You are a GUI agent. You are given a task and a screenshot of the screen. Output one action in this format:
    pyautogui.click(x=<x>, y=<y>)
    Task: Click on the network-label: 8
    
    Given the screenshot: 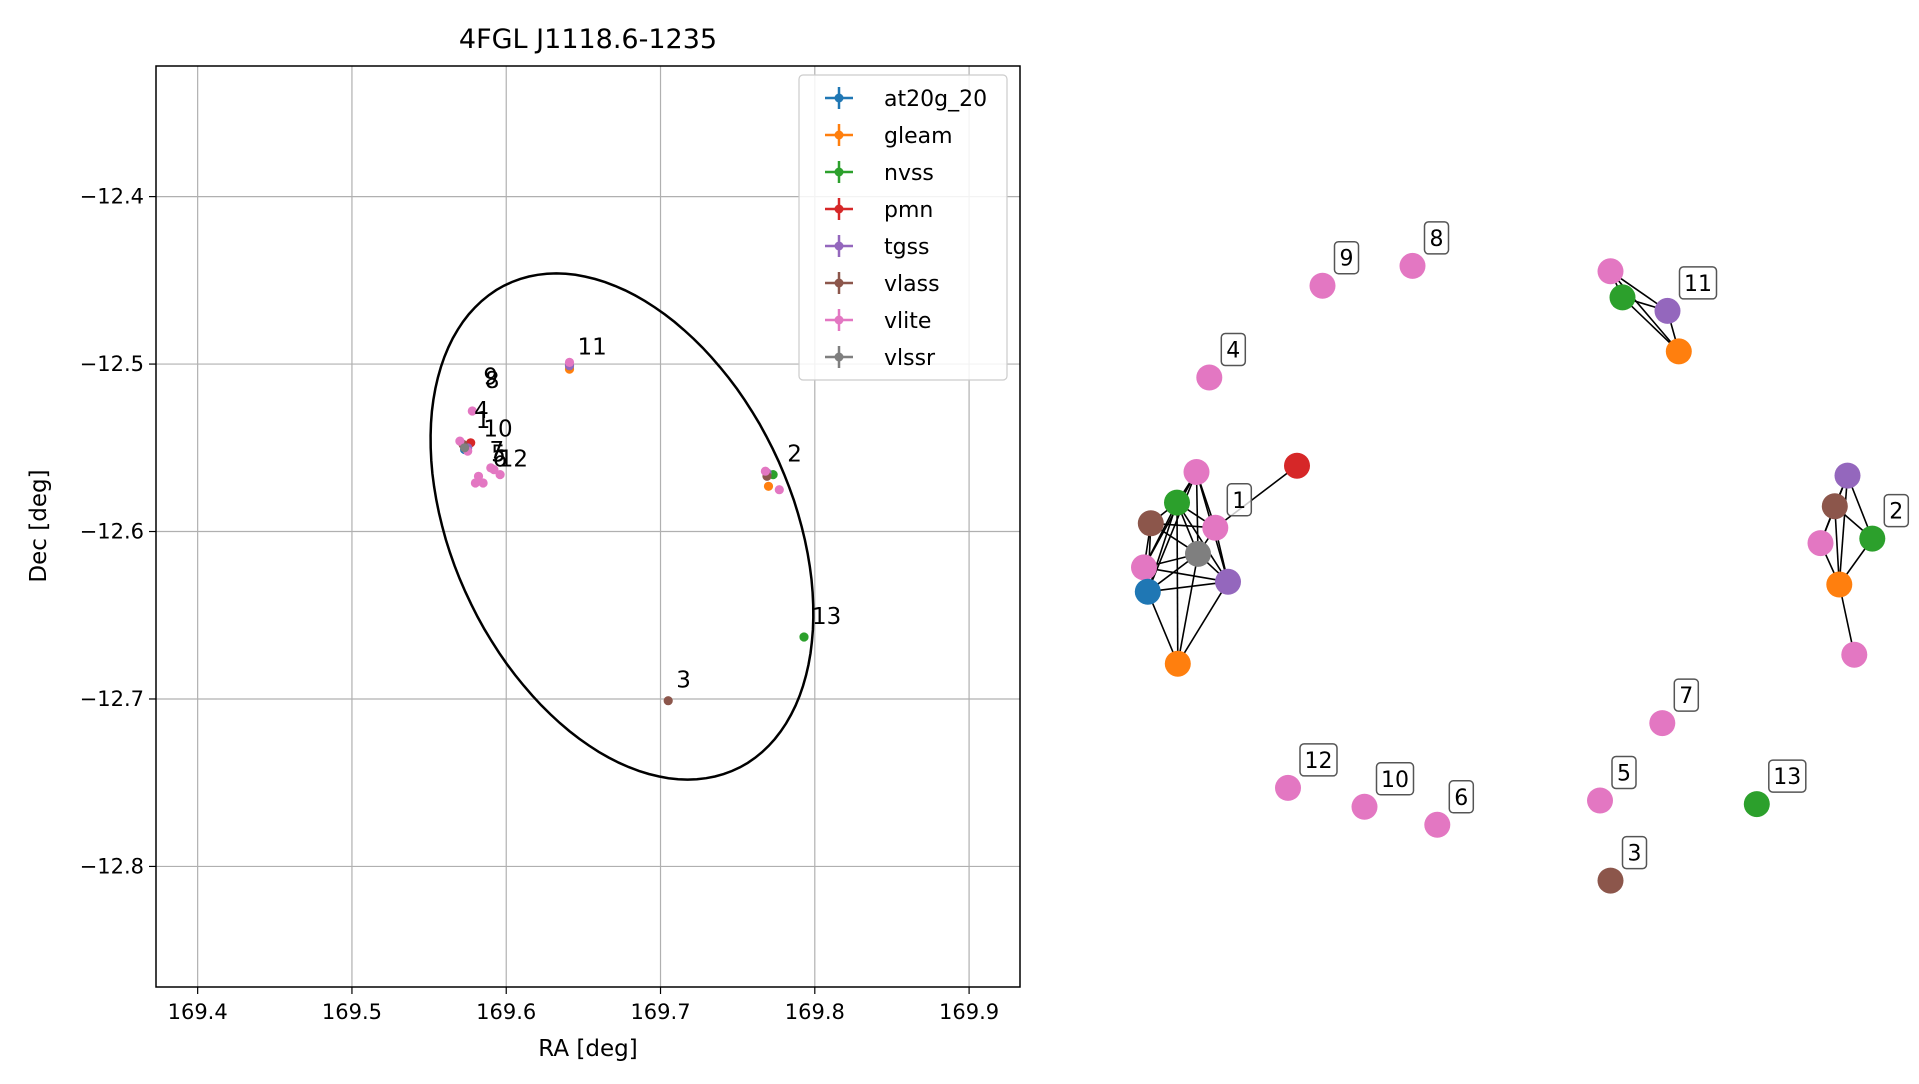 What is the action you would take?
    pyautogui.click(x=1437, y=239)
    